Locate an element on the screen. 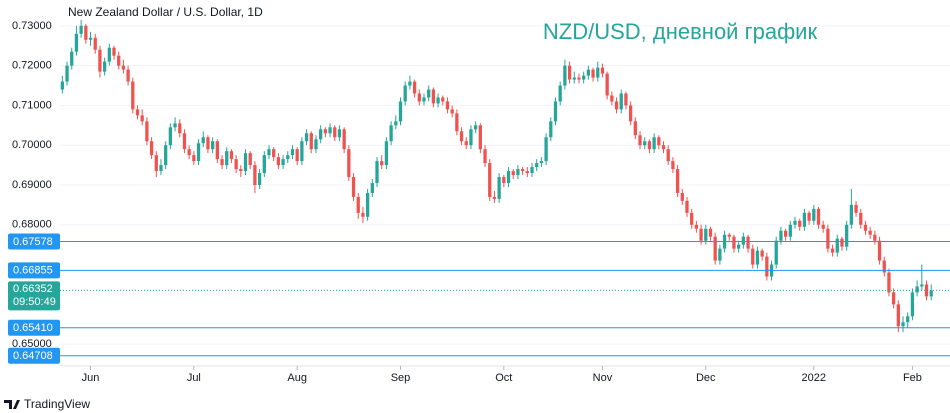 The height and width of the screenshot is (413, 950). y-tick-label: 0.71000 is located at coordinates (32, 105).